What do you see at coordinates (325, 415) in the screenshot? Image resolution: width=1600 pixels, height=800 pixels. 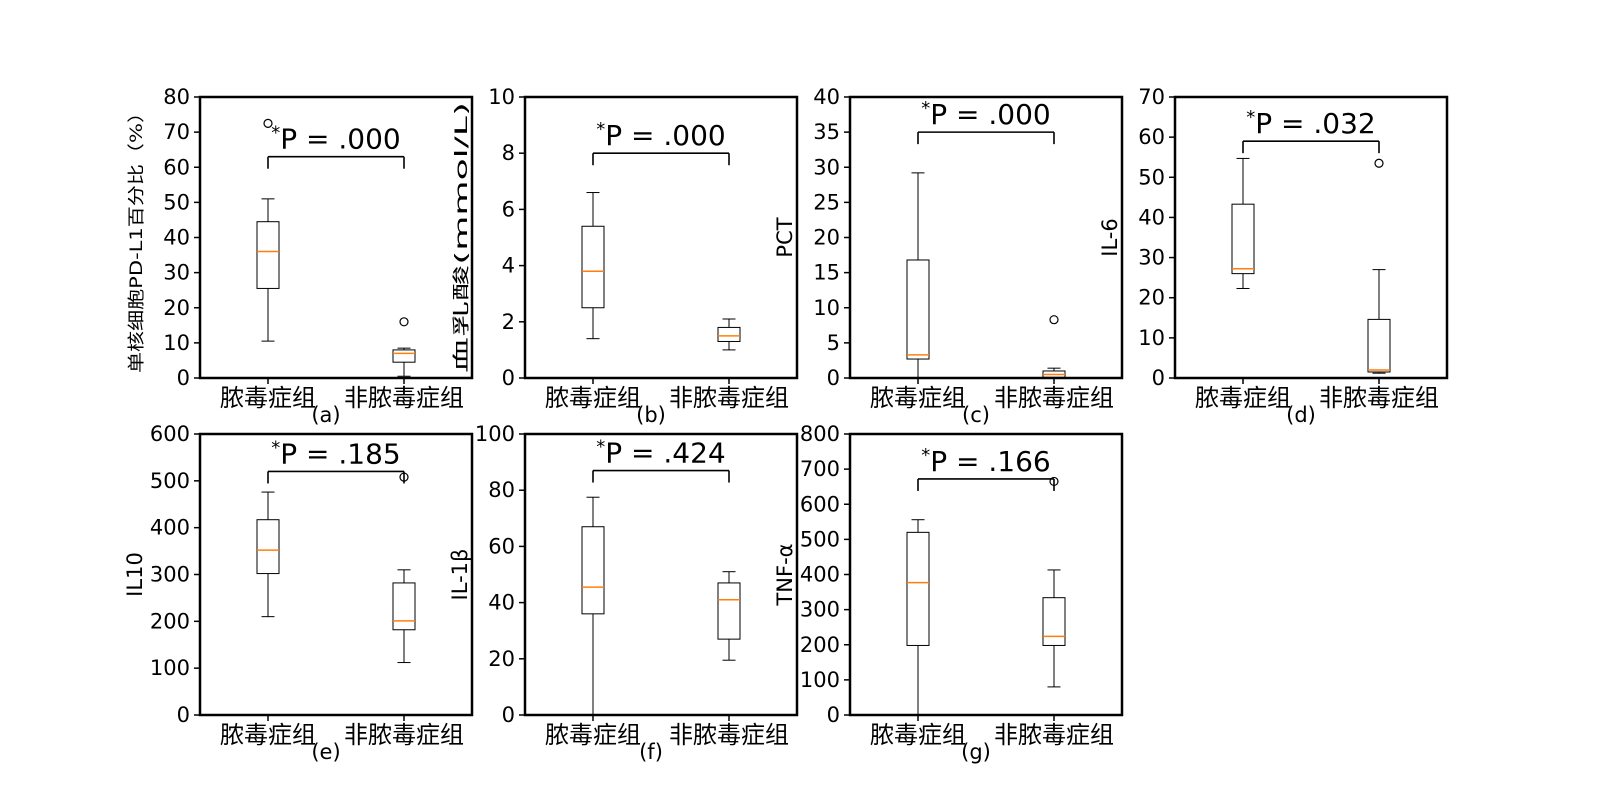 I see `panel-label: (a)` at bounding box center [325, 415].